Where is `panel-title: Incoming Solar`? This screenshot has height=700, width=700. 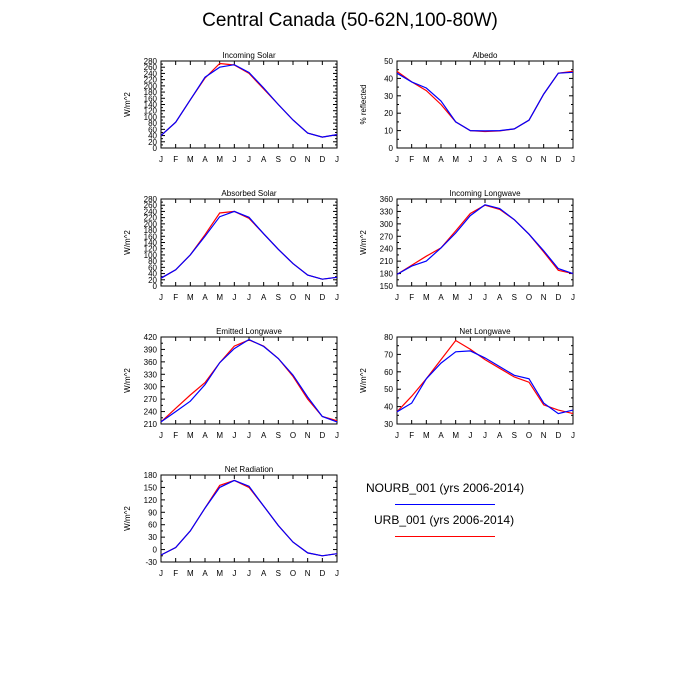 panel-title: Incoming Solar is located at coordinates (249, 55).